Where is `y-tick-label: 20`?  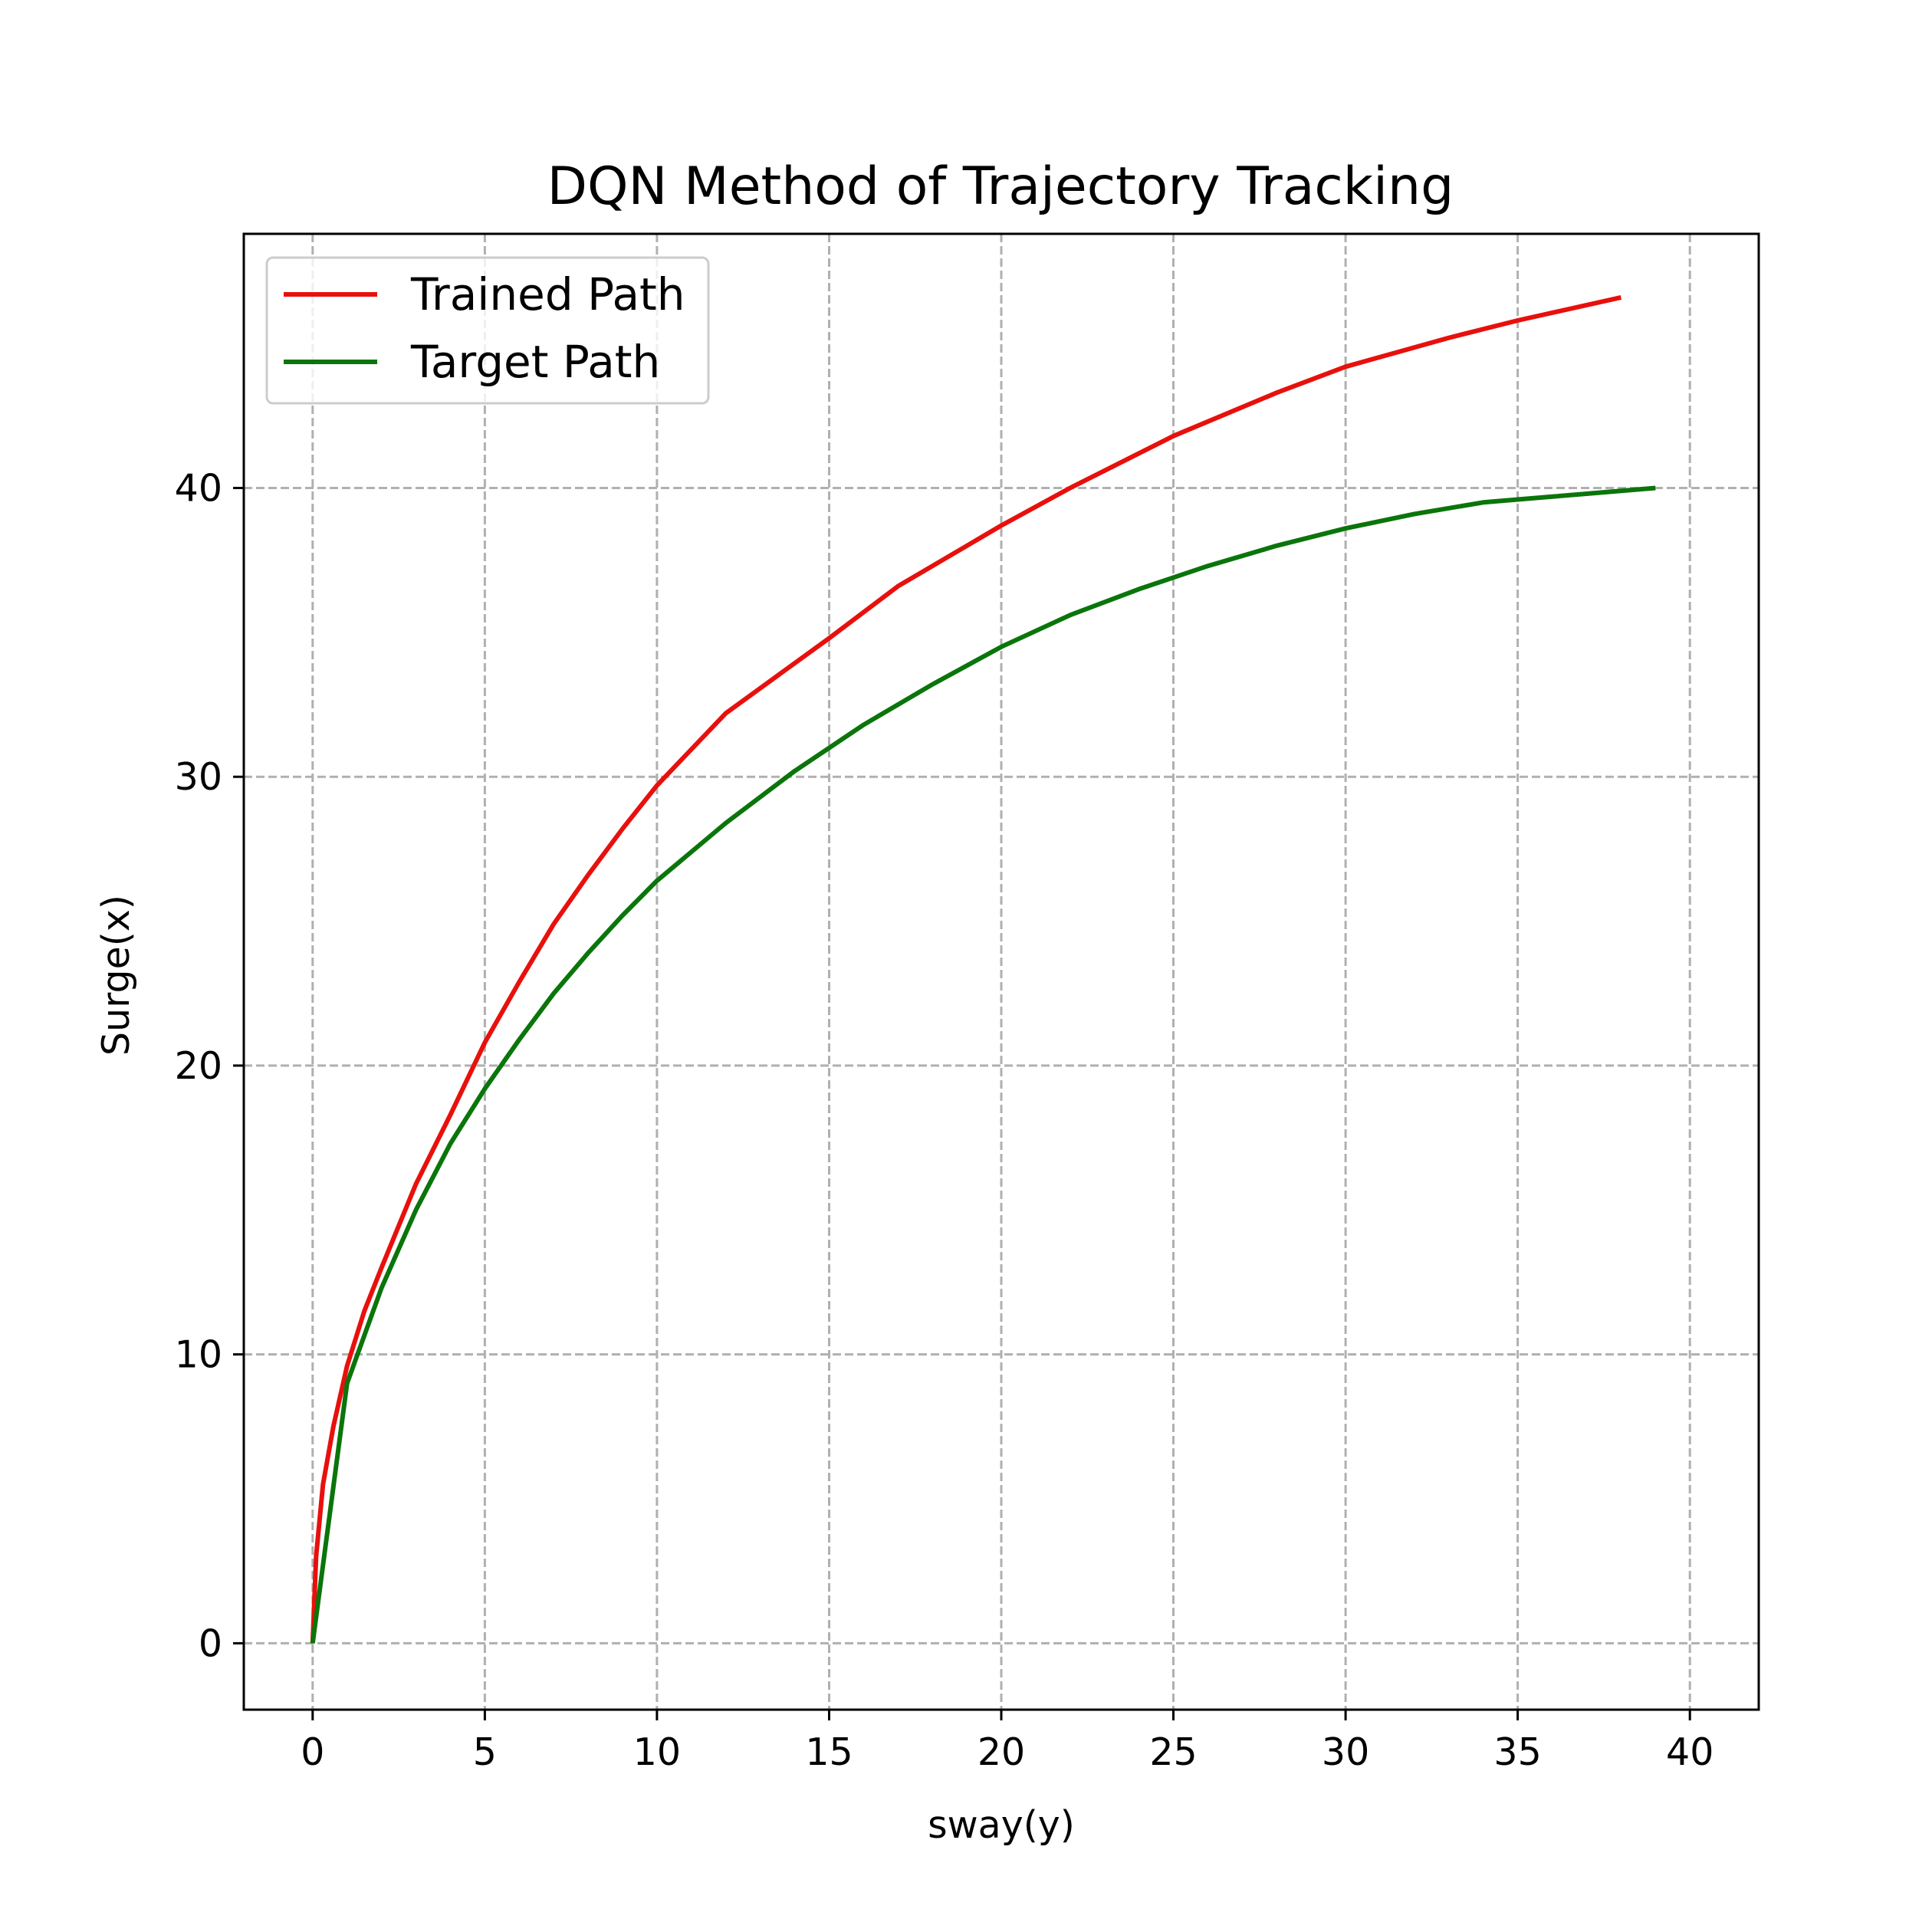 y-tick-label: 20 is located at coordinates (199, 1066).